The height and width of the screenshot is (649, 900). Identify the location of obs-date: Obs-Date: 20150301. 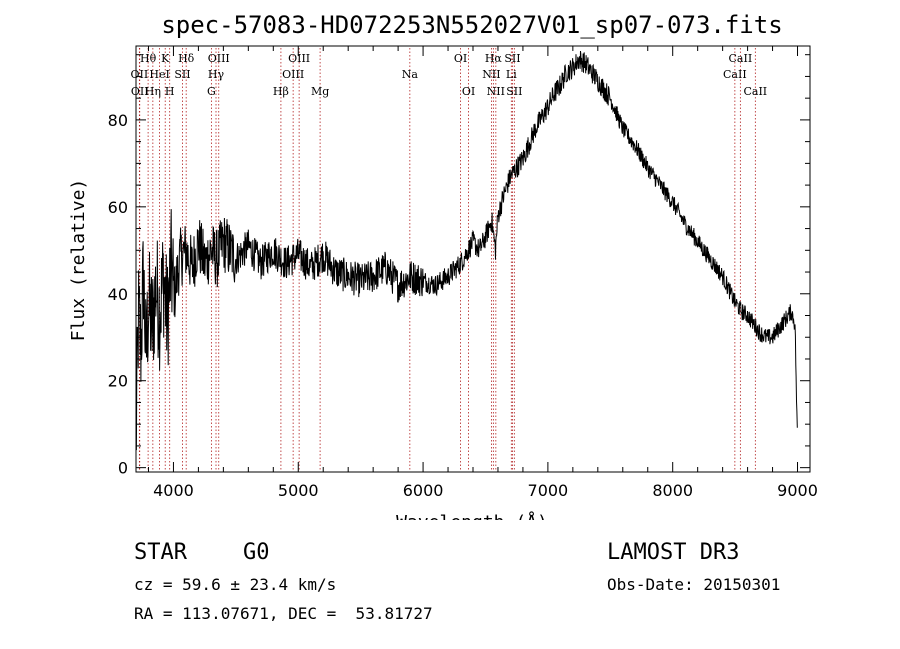
(694, 584).